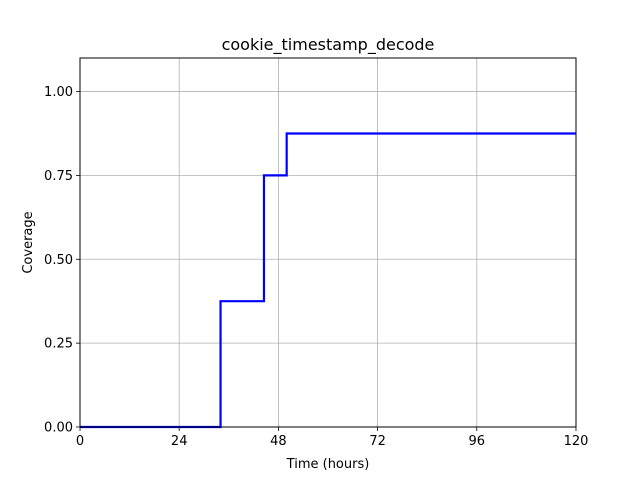 The width and height of the screenshot is (640, 480). I want to click on x-tick-label: 48, so click(278, 441).